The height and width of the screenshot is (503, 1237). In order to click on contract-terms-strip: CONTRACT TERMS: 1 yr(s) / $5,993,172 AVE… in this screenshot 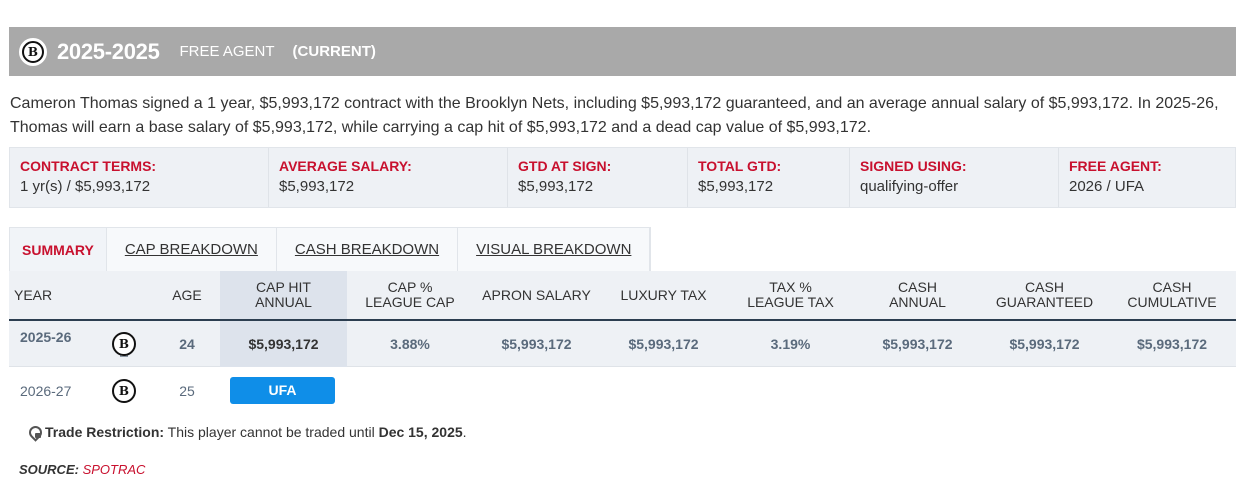, I will do `click(622, 177)`.